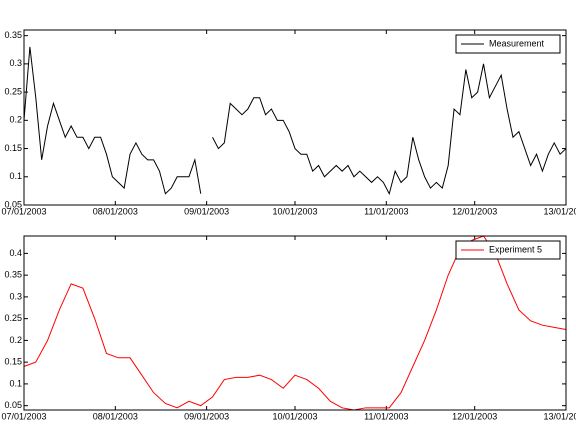 The width and height of the screenshot is (576, 432). I want to click on y-tick-label: 0.4, so click(15, 253).